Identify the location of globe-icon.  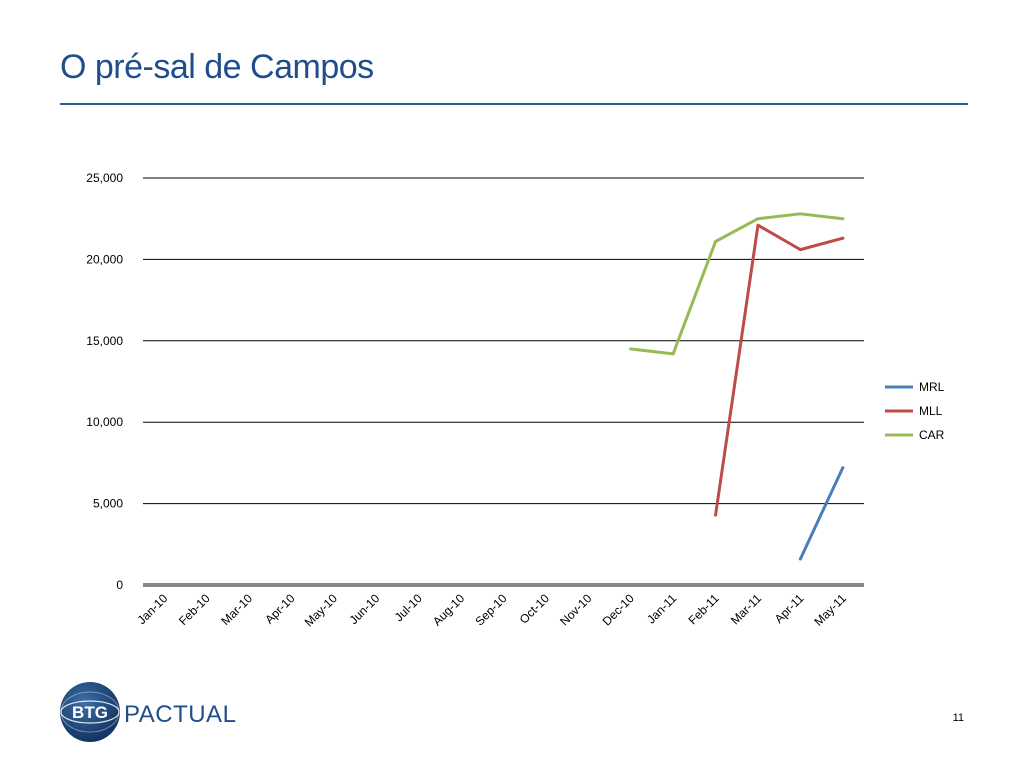
(90, 712).